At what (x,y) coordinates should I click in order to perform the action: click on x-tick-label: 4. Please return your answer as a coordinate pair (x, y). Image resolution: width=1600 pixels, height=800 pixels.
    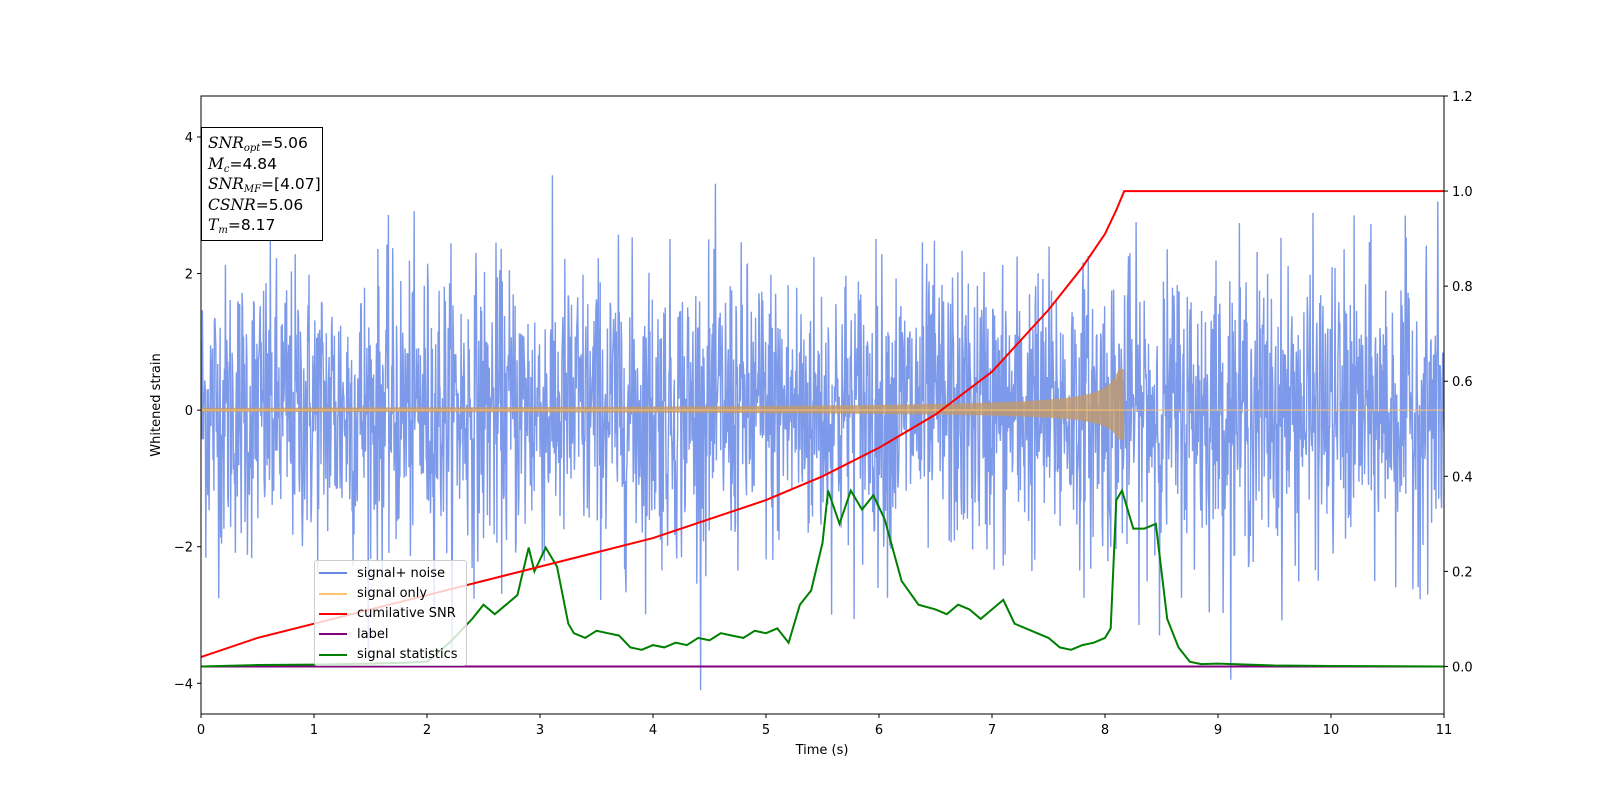
    Looking at the image, I should click on (653, 730).